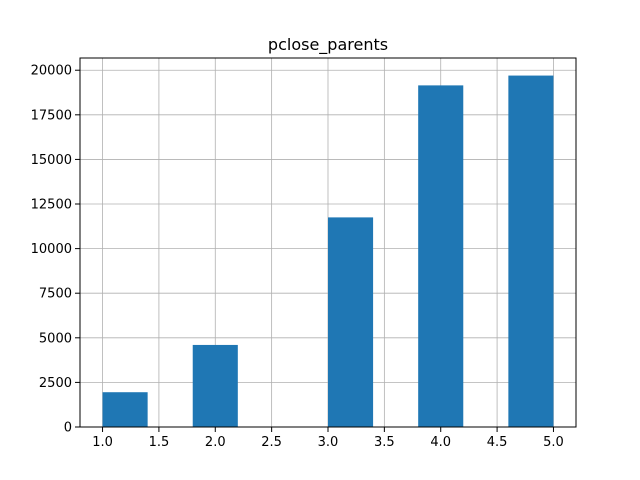  What do you see at coordinates (51, 115) in the screenshot?
I see `y-tick-label: 17500` at bounding box center [51, 115].